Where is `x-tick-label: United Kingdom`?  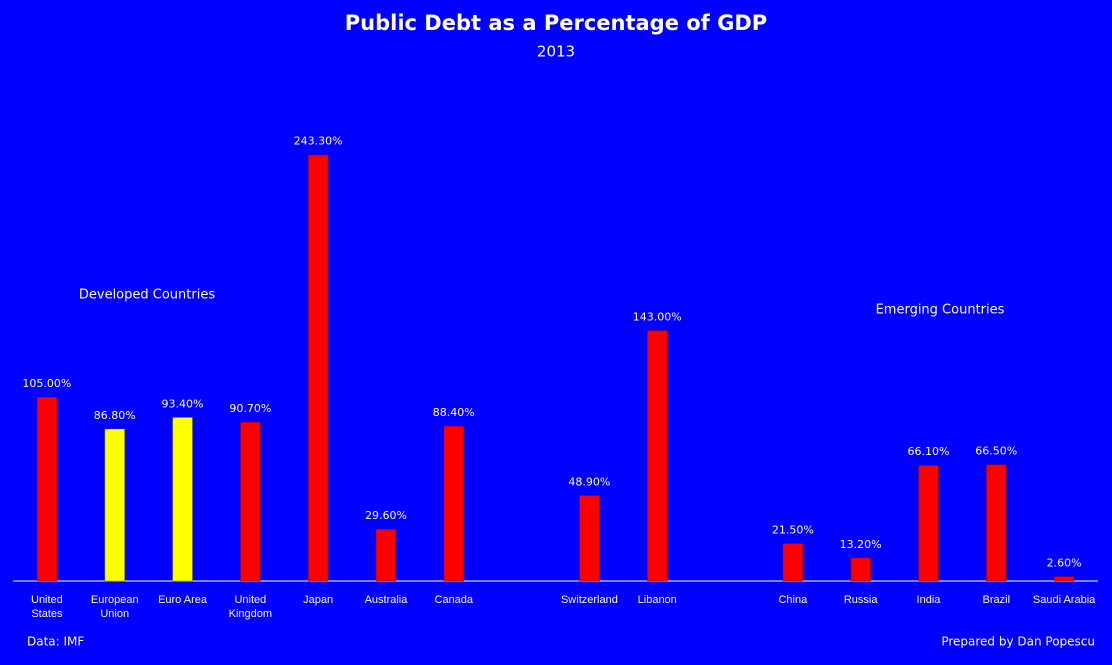
x-tick-label: United Kingdom is located at coordinates (250, 607).